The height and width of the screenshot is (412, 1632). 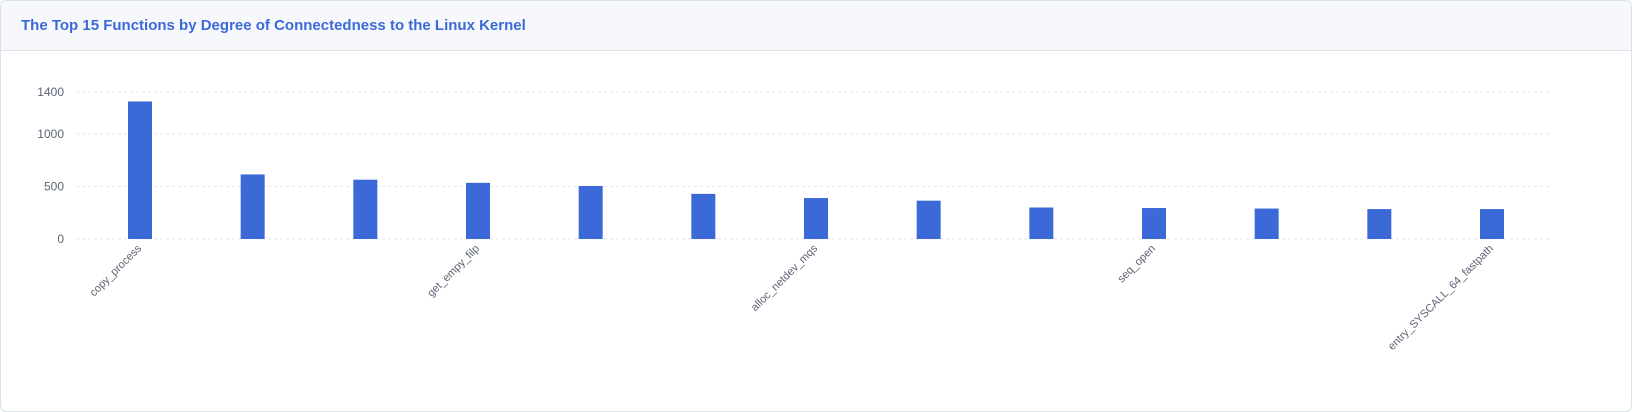 What do you see at coordinates (50, 92) in the screenshot?
I see `y-tick-label: 1400` at bounding box center [50, 92].